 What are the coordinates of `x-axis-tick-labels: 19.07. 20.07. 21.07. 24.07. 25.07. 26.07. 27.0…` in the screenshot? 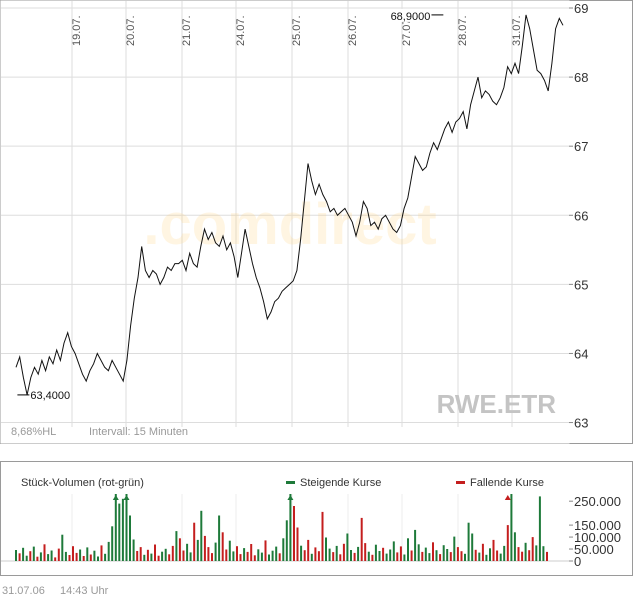 It's located at (297, 30).